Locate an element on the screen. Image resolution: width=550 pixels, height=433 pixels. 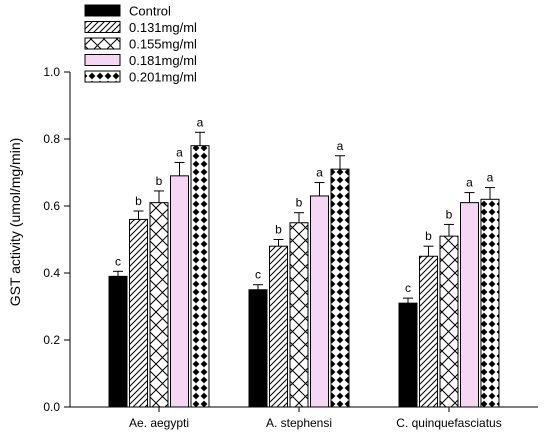
y-tick-label: 0.0 is located at coordinates (51, 407).